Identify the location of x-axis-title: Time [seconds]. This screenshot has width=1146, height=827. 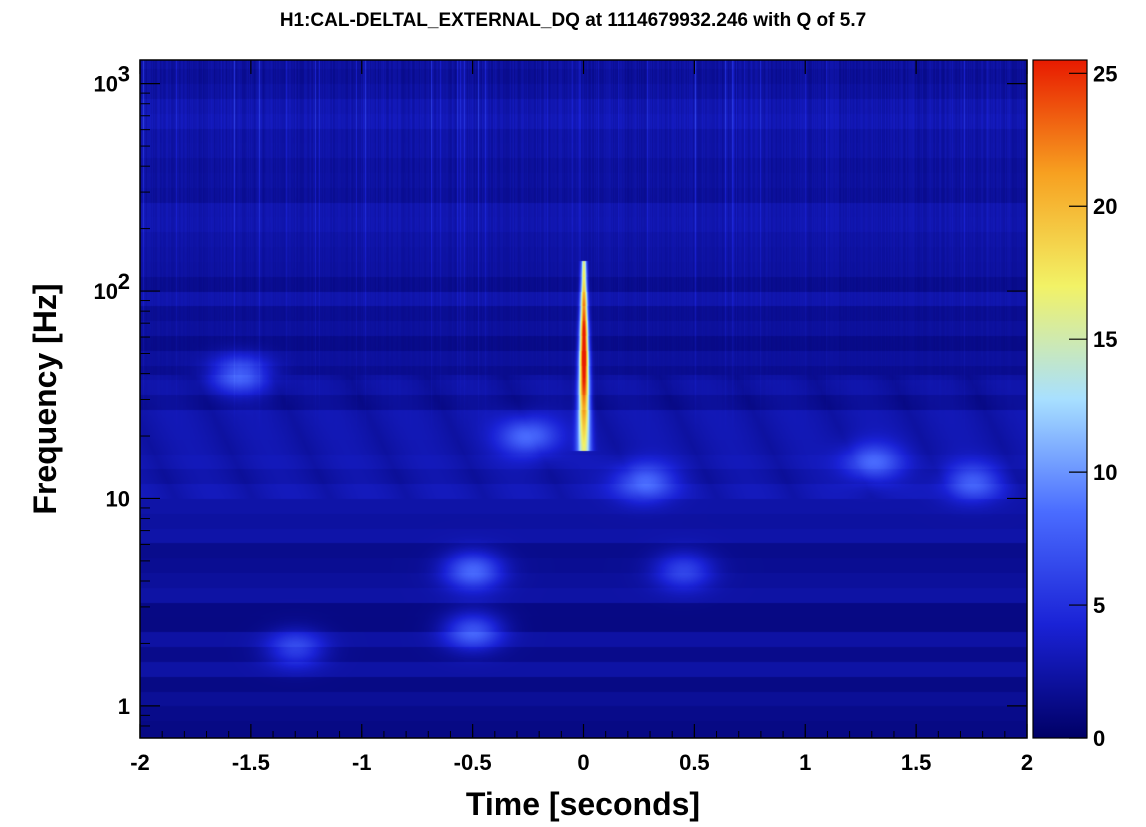
(583, 804).